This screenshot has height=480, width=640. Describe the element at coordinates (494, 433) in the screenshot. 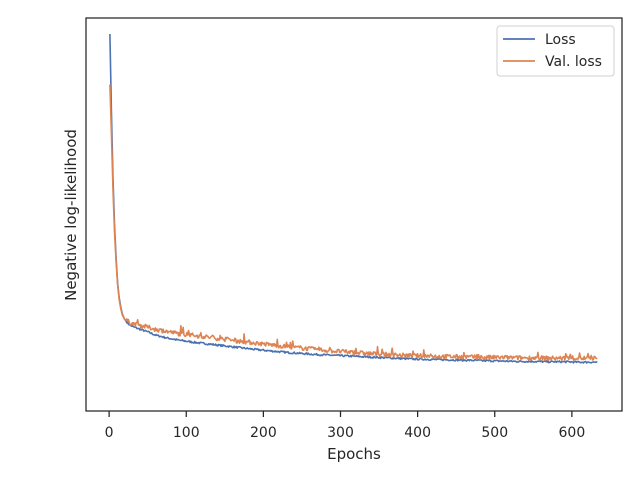

I see `x-tick-label: 500` at that location.